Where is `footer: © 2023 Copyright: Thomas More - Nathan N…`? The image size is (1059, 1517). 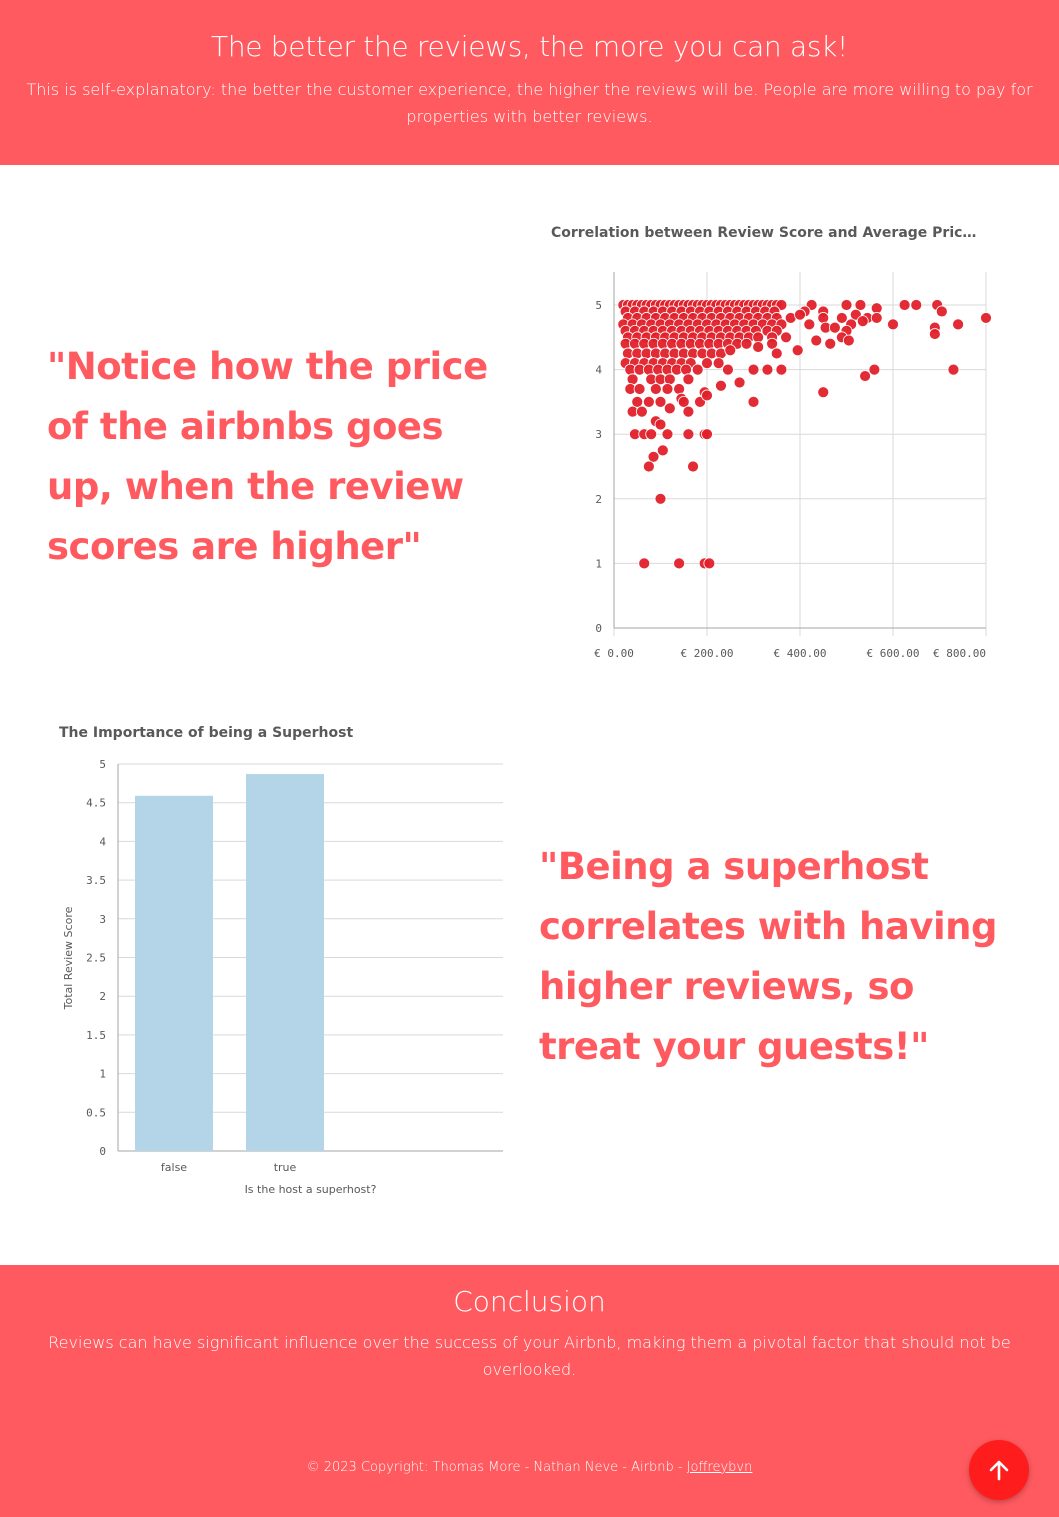 footer: © 2023 Copyright: Thomas More - Nathan N… is located at coordinates (529, 1467).